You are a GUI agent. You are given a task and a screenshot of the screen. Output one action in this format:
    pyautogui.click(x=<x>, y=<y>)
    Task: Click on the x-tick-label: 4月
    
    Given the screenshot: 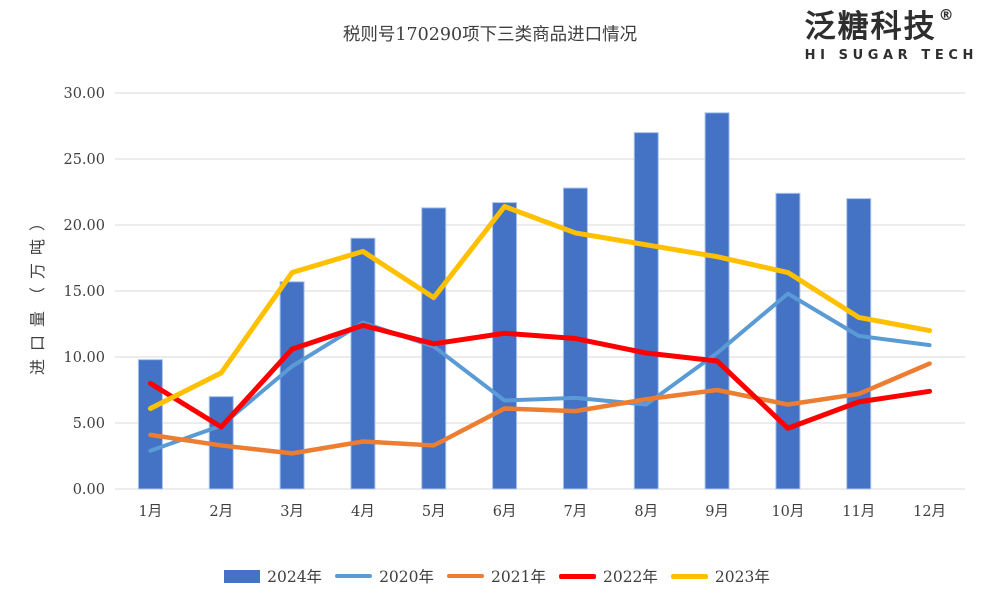 What is the action you would take?
    pyautogui.click(x=363, y=512)
    